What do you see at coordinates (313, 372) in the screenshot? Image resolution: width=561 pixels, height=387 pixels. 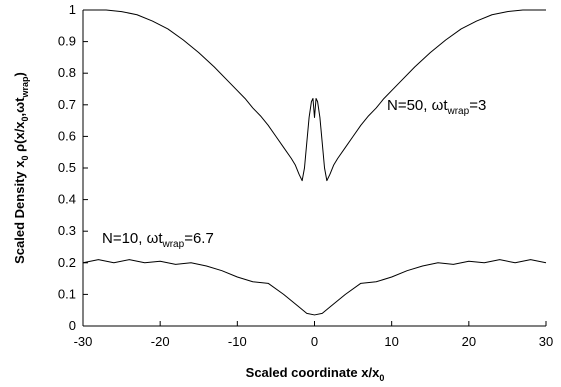 I see `x-axis-title-main: Scaled coordinate x/x` at bounding box center [313, 372].